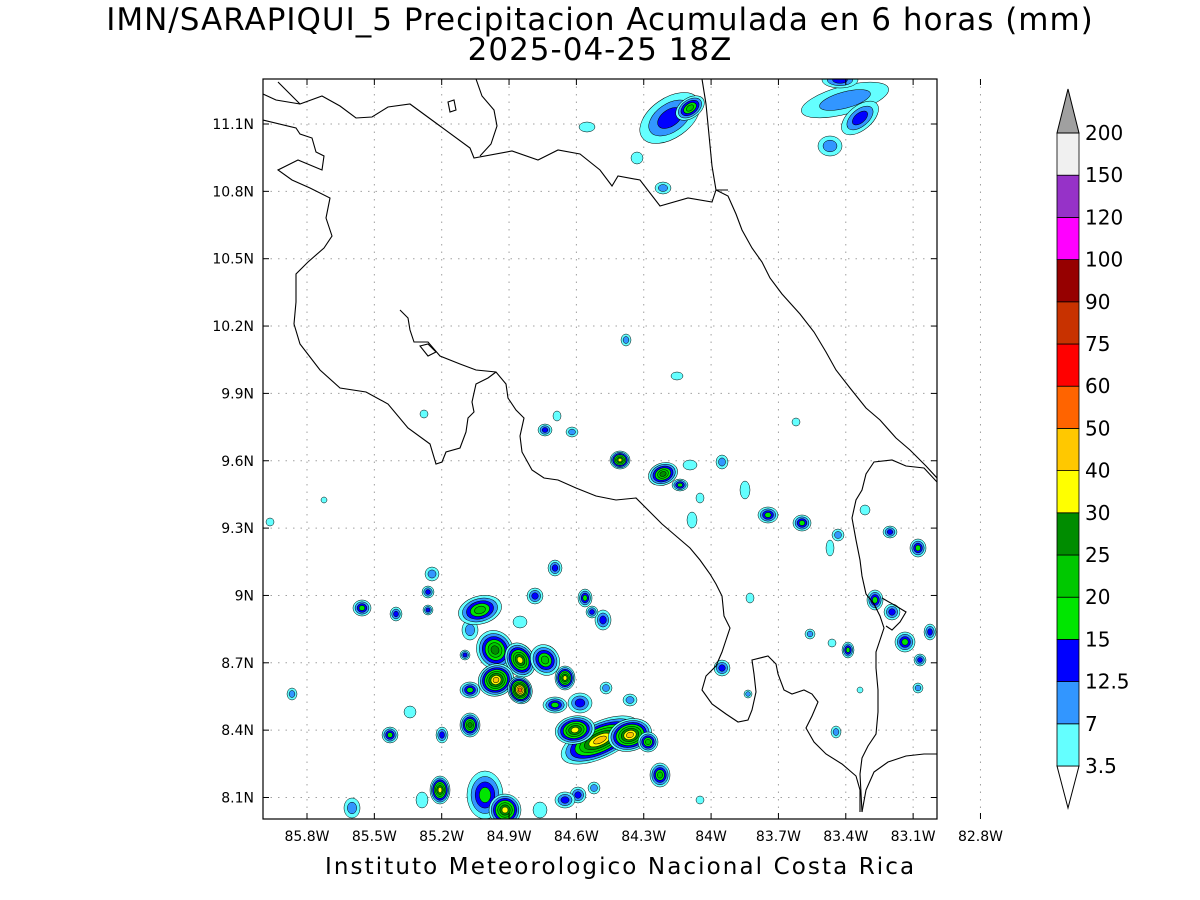 This screenshot has height=900, width=1200. What do you see at coordinates (237, 394) in the screenshot?
I see `lat-tick-label: 9.9N` at bounding box center [237, 394].